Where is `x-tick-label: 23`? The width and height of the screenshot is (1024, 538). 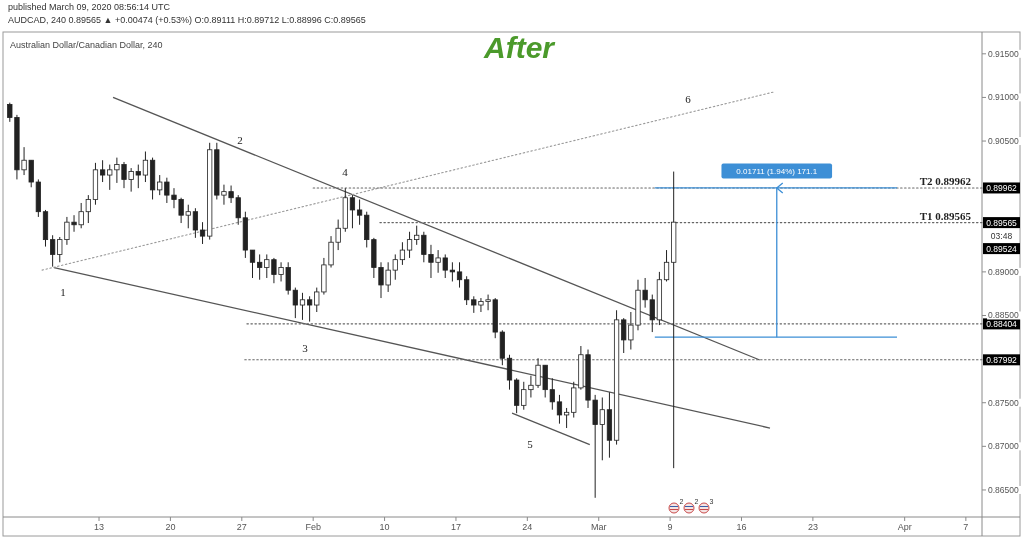
x-tick-label: 23 is located at coordinates (812, 527).